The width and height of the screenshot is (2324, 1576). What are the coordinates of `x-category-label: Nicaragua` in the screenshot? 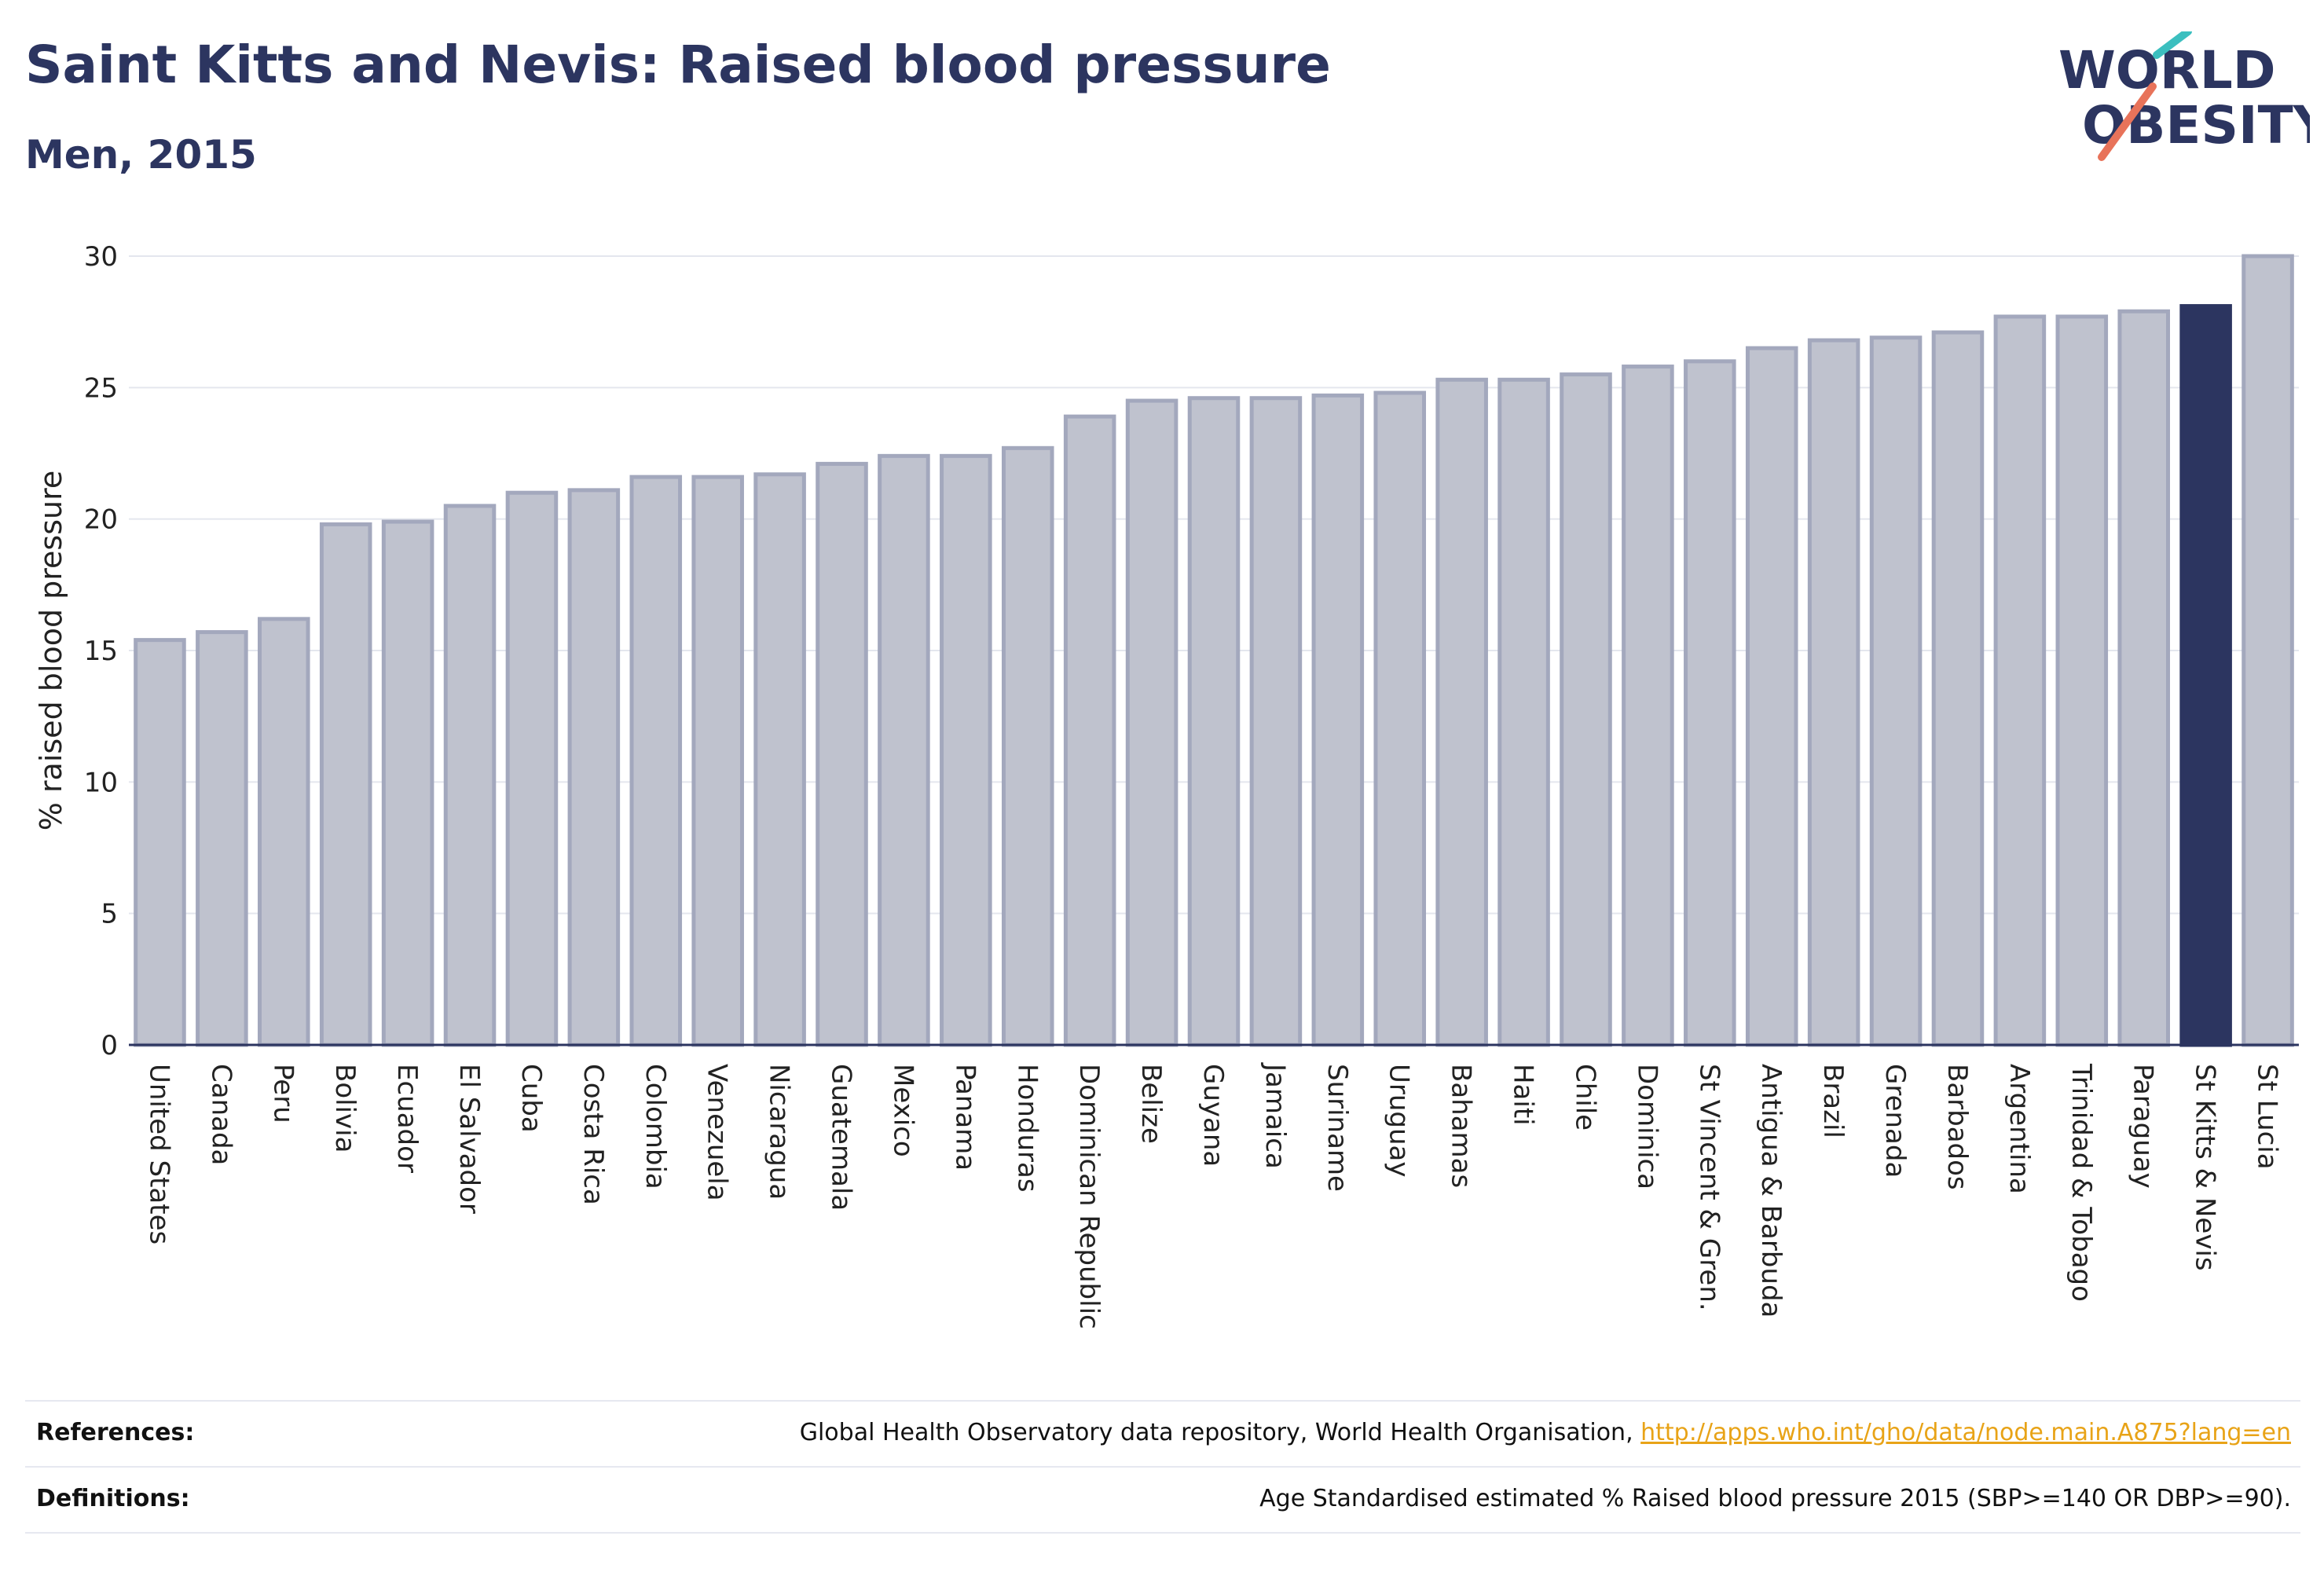 It's located at (779, 1132).